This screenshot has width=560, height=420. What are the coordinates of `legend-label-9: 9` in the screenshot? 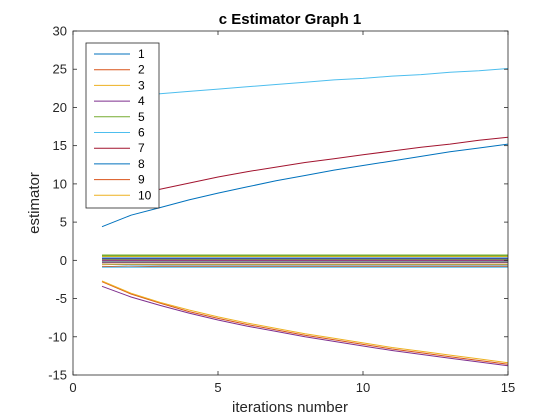 It's located at (141, 180).